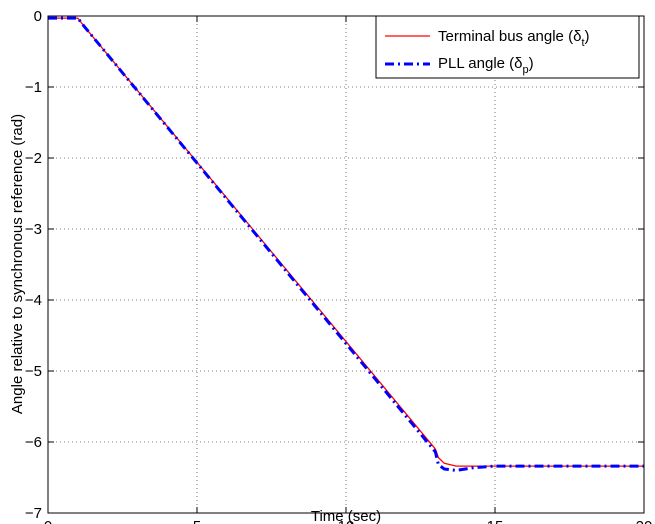 The height and width of the screenshot is (524, 655). What do you see at coordinates (495, 521) in the screenshot?
I see `x-tick-label: 15` at bounding box center [495, 521].